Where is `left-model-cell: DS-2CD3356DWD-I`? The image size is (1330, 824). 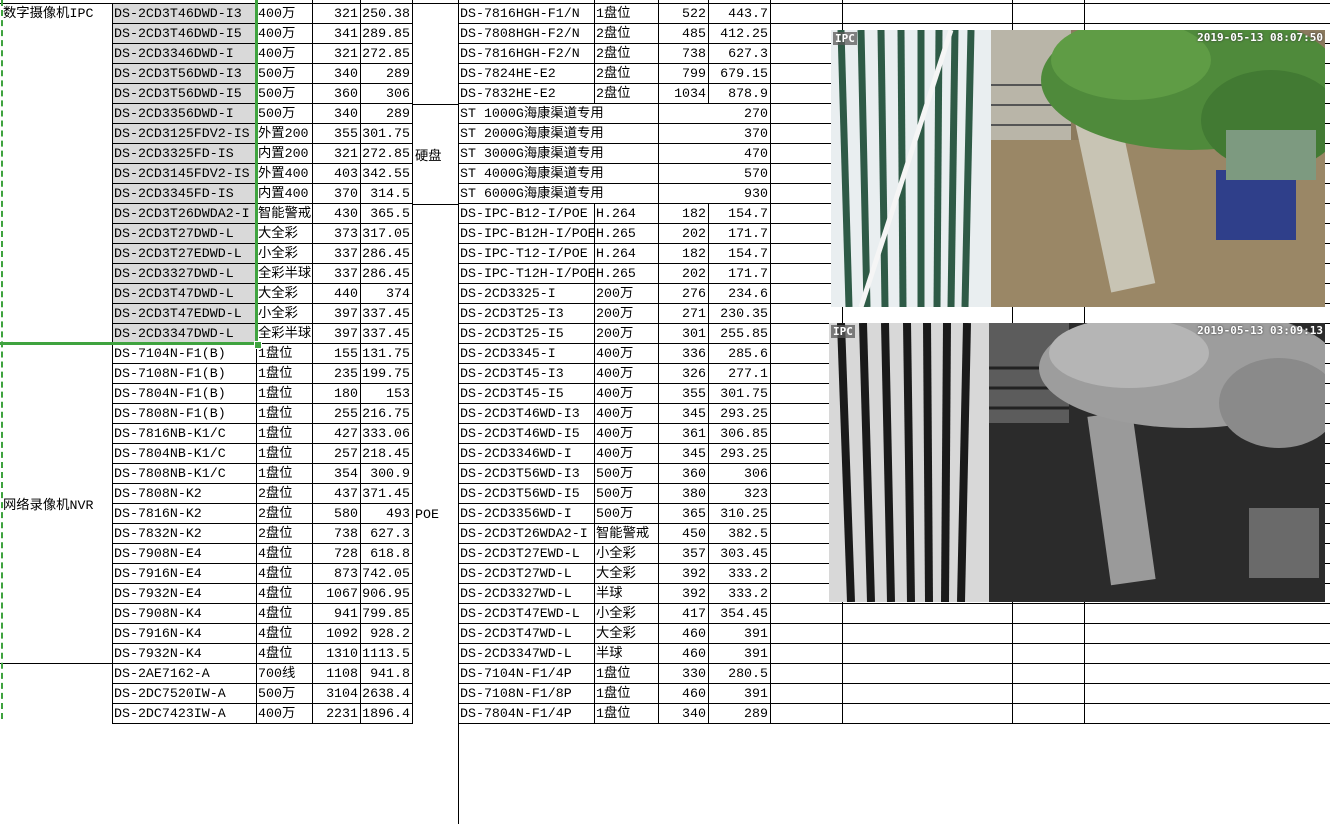 left-model-cell: DS-2CD3356DWD-I is located at coordinates (184, 114).